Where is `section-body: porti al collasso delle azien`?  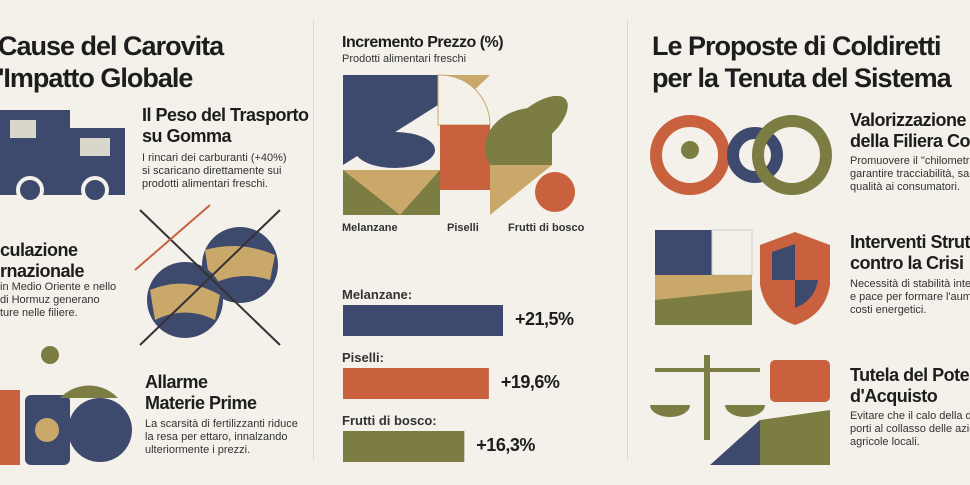 section-body: porti al collasso delle azien is located at coordinates (910, 429).